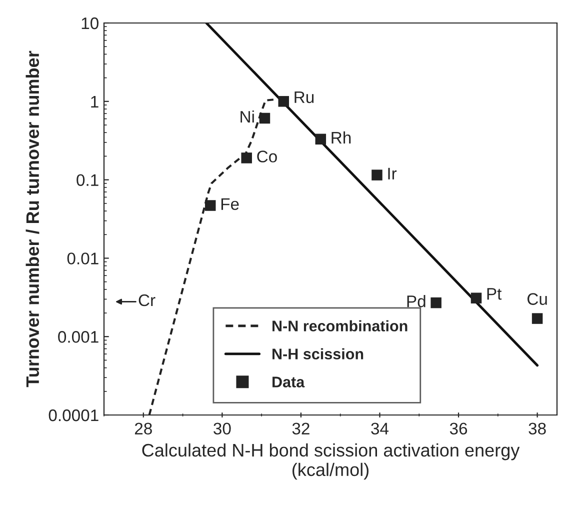 This screenshot has width=567, height=506. I want to click on y-axis-title: Turnover number / Ru turnover number, so click(33, 219).